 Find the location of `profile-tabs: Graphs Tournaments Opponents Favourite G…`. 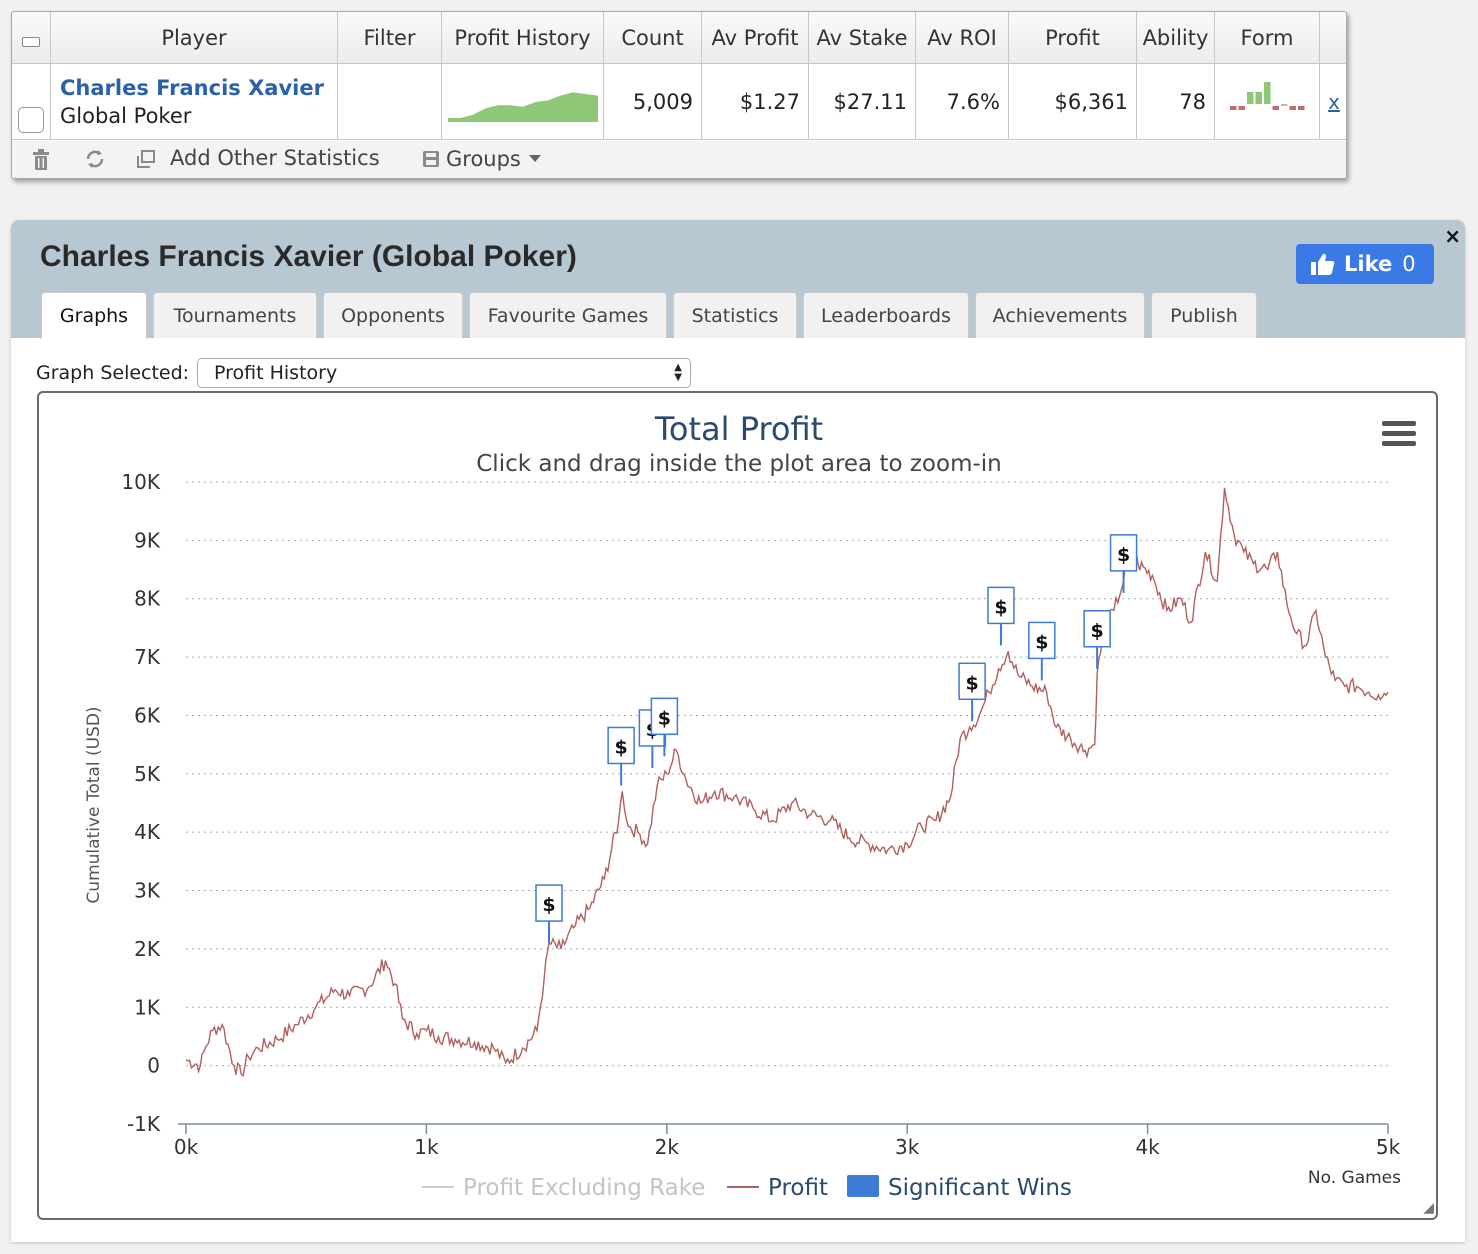

profile-tabs: Graphs Tournaments Opponents Favourite G… is located at coordinates (652, 315).